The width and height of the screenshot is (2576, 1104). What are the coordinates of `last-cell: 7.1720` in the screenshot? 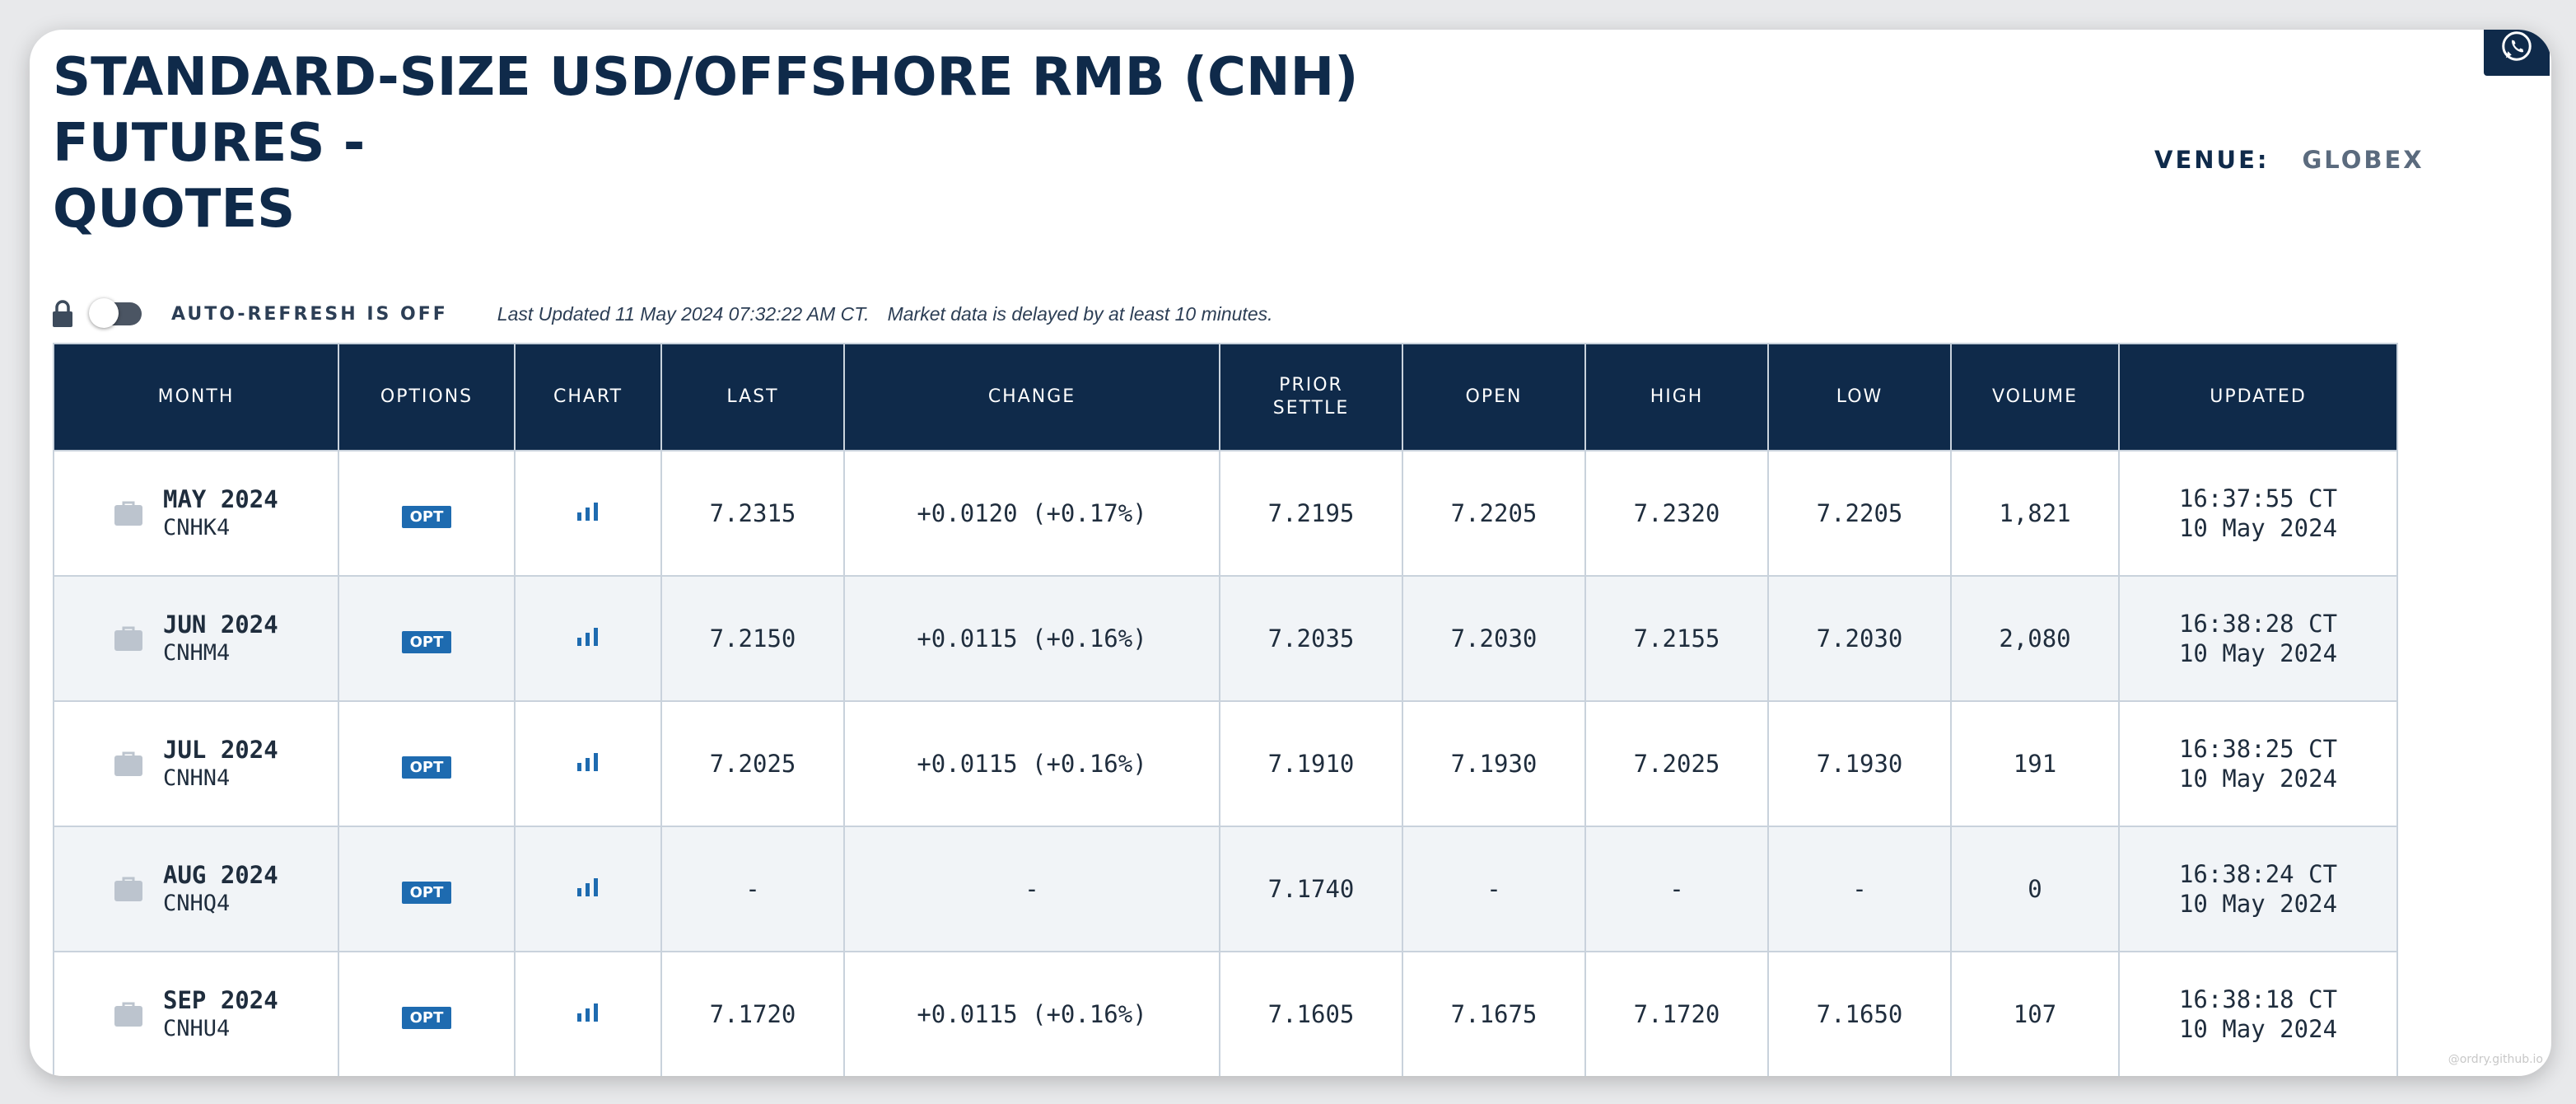 It's located at (752, 1013).